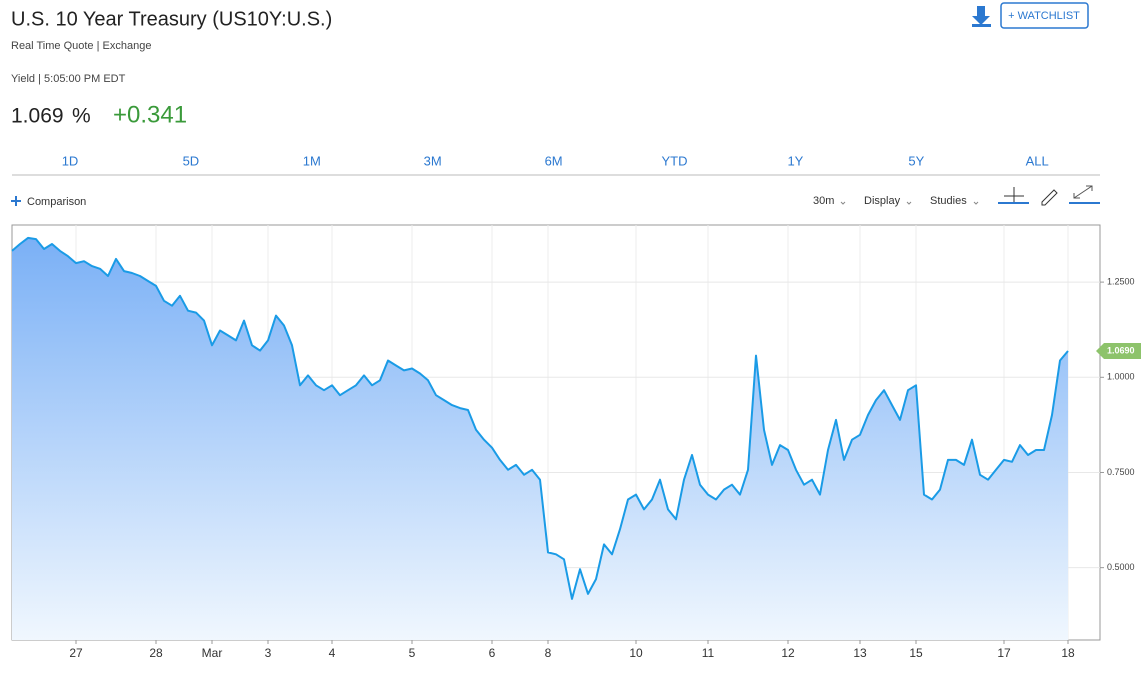 The width and height of the screenshot is (1144, 693). What do you see at coordinates (37, 116) in the screenshot?
I see `price: 1.069` at bounding box center [37, 116].